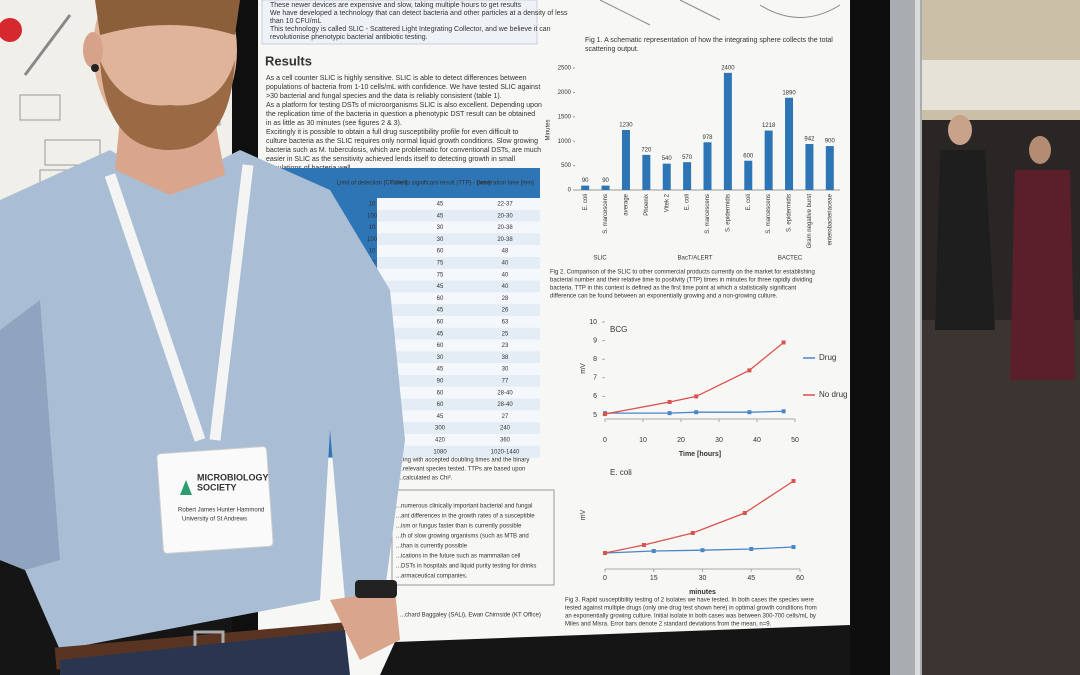 The image size is (1080, 675). I want to click on table-cell: 240, so click(505, 429).